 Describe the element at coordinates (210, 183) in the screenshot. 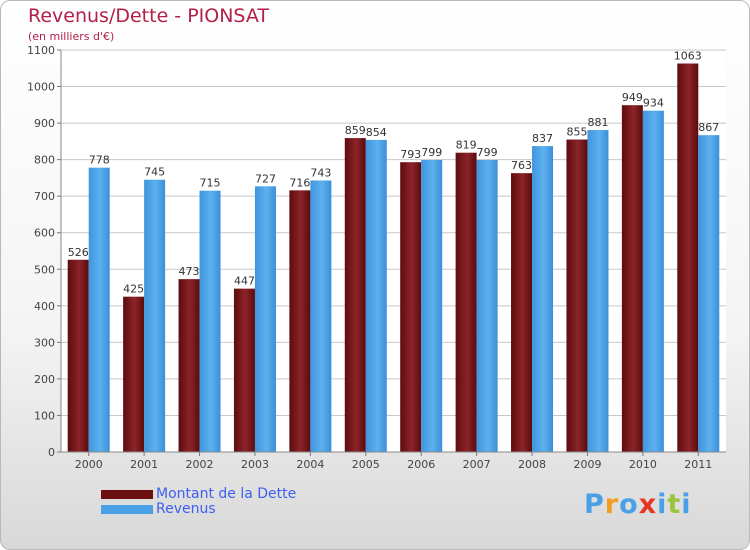

I see `data-label-revenus: 715` at that location.